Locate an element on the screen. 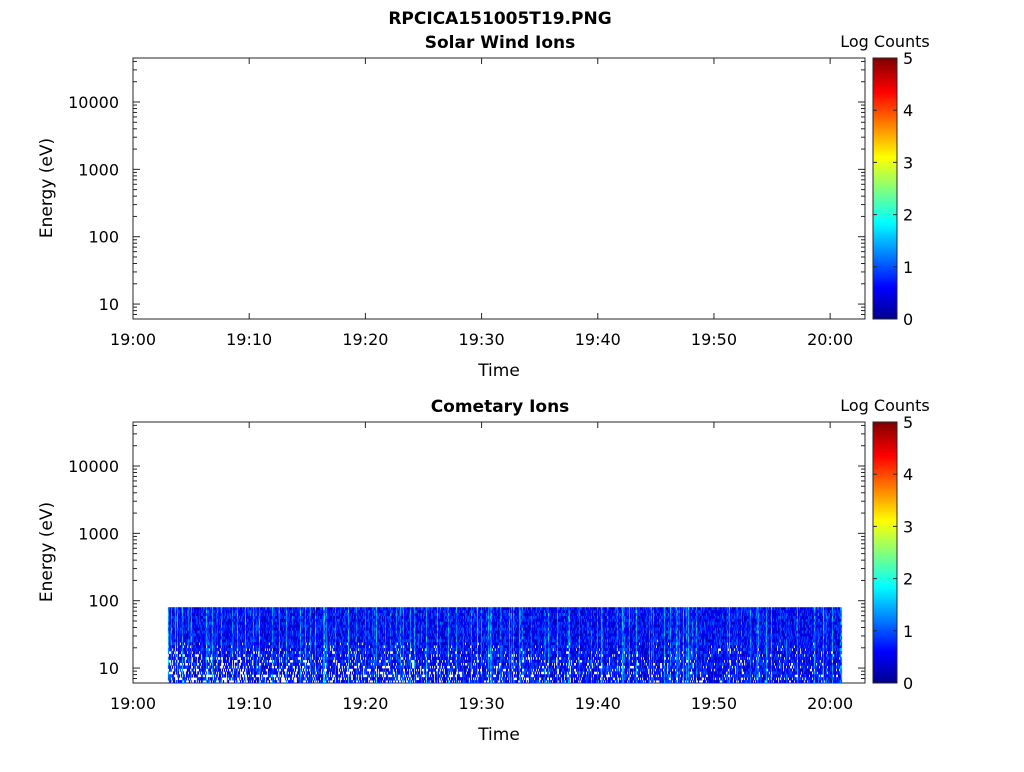 This screenshot has height=772, width=1024. colorbar-tick-label: 3 is located at coordinates (908, 162).